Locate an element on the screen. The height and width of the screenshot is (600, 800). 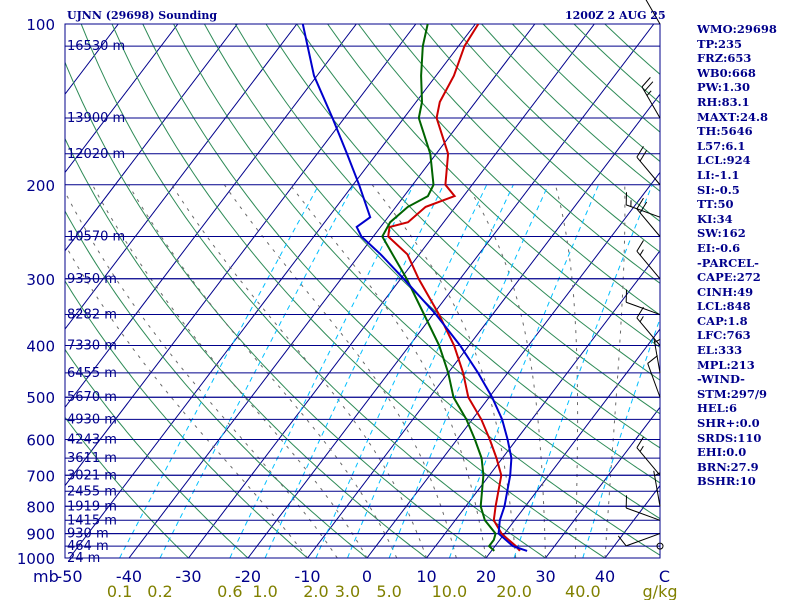
index-value: -PARCEL- is located at coordinates (728, 262).